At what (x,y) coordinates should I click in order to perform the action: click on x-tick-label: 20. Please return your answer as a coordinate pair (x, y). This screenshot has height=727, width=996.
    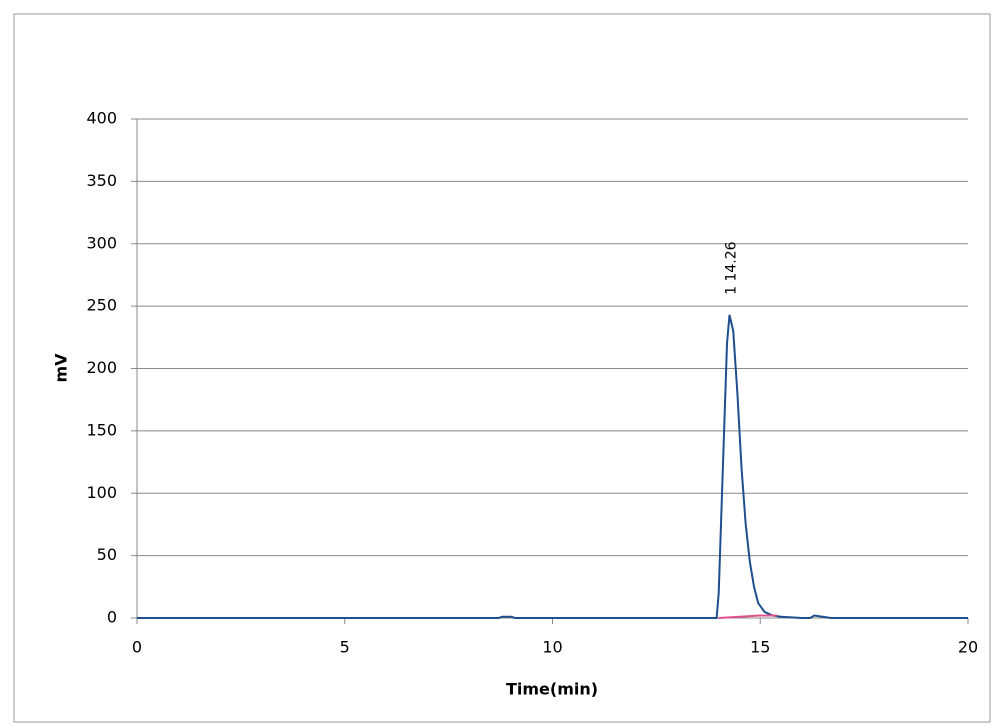
    Looking at the image, I should click on (968, 647).